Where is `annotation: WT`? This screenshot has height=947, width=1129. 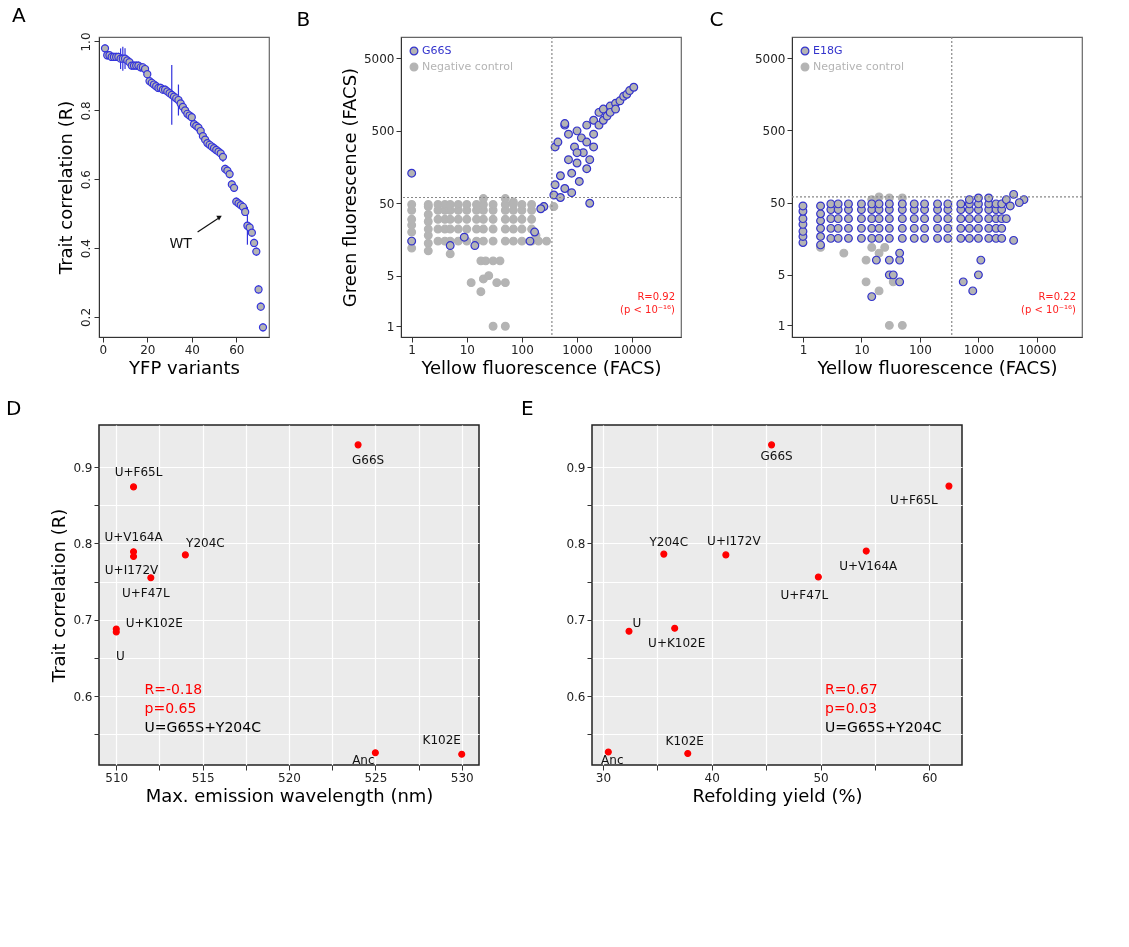
annotation: WT is located at coordinates (181, 243).